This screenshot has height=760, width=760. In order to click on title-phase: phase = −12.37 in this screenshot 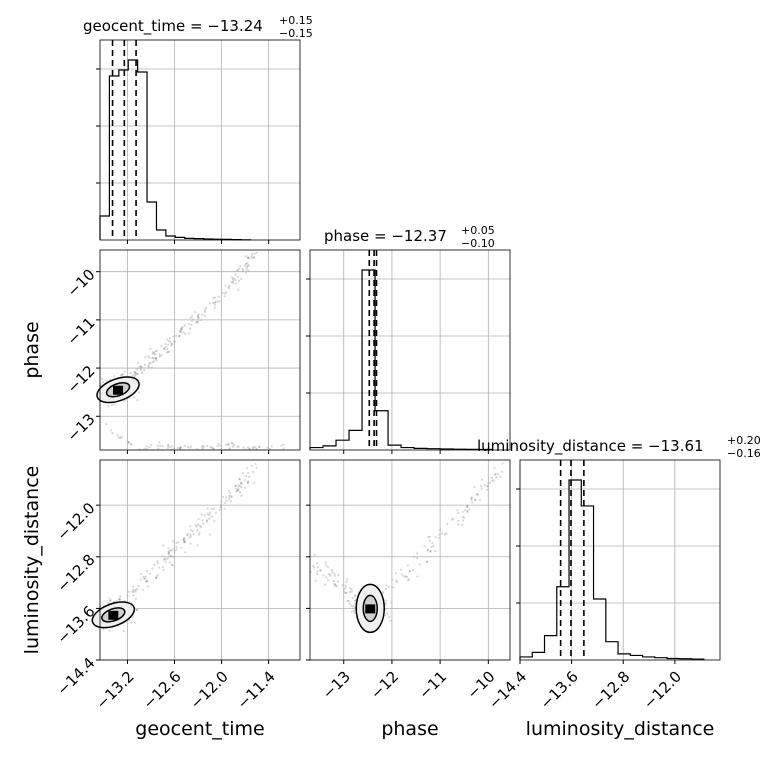, I will do `click(385, 236)`.